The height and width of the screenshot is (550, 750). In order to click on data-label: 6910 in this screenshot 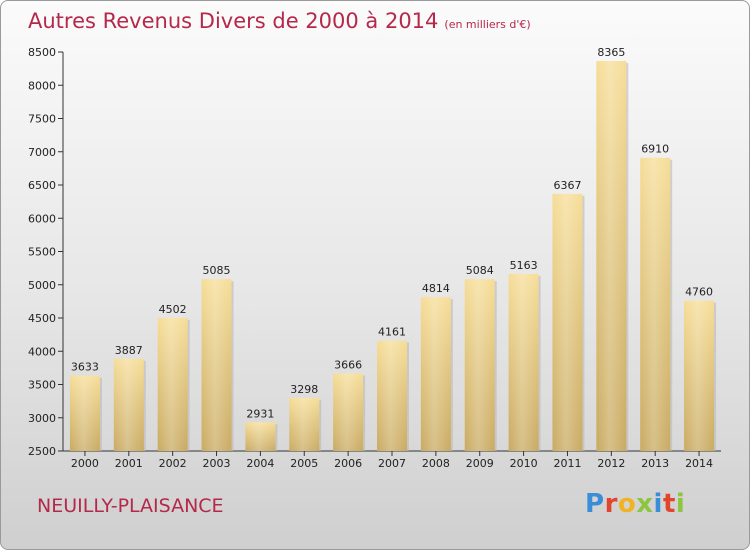, I will do `click(655, 149)`.